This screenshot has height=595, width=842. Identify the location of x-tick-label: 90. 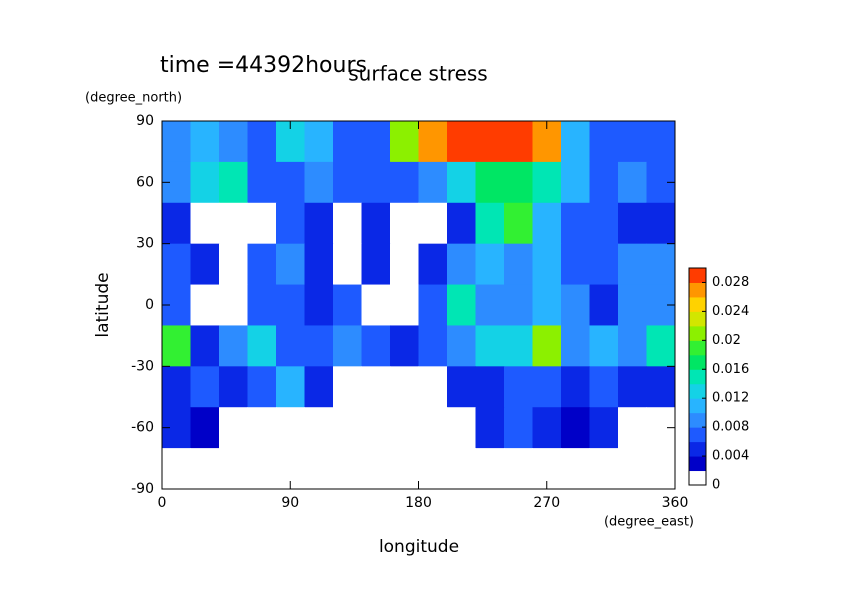
(290, 503).